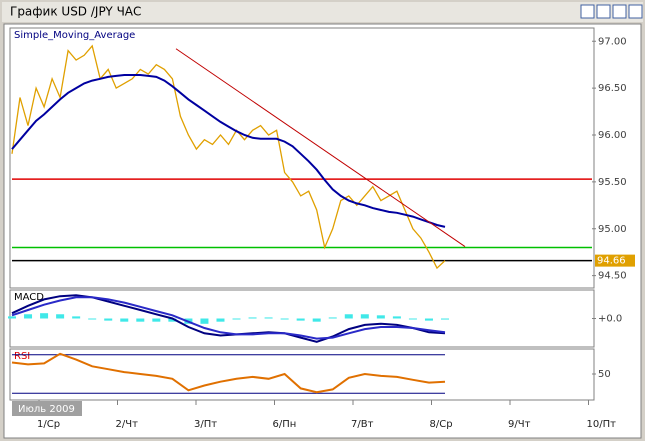 This screenshot has width=645, height=441. Describe the element at coordinates (602, 424) in the screenshot. I see `x-tick-label: 10/Пт` at that location.